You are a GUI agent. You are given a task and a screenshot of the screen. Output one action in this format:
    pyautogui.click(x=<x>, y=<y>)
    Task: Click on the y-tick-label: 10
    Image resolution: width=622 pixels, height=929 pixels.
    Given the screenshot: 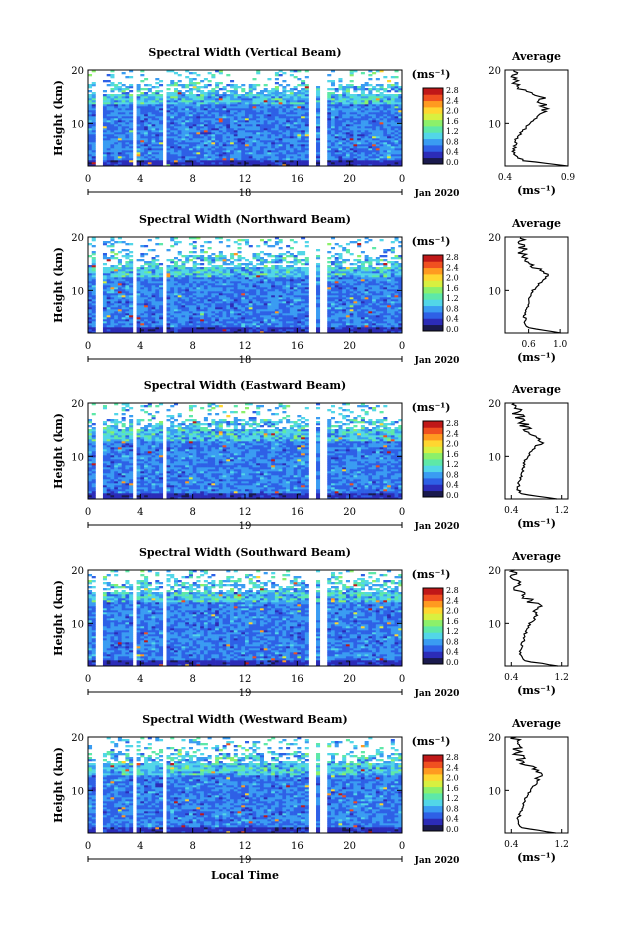 What is the action you would take?
    pyautogui.click(x=77, y=124)
    